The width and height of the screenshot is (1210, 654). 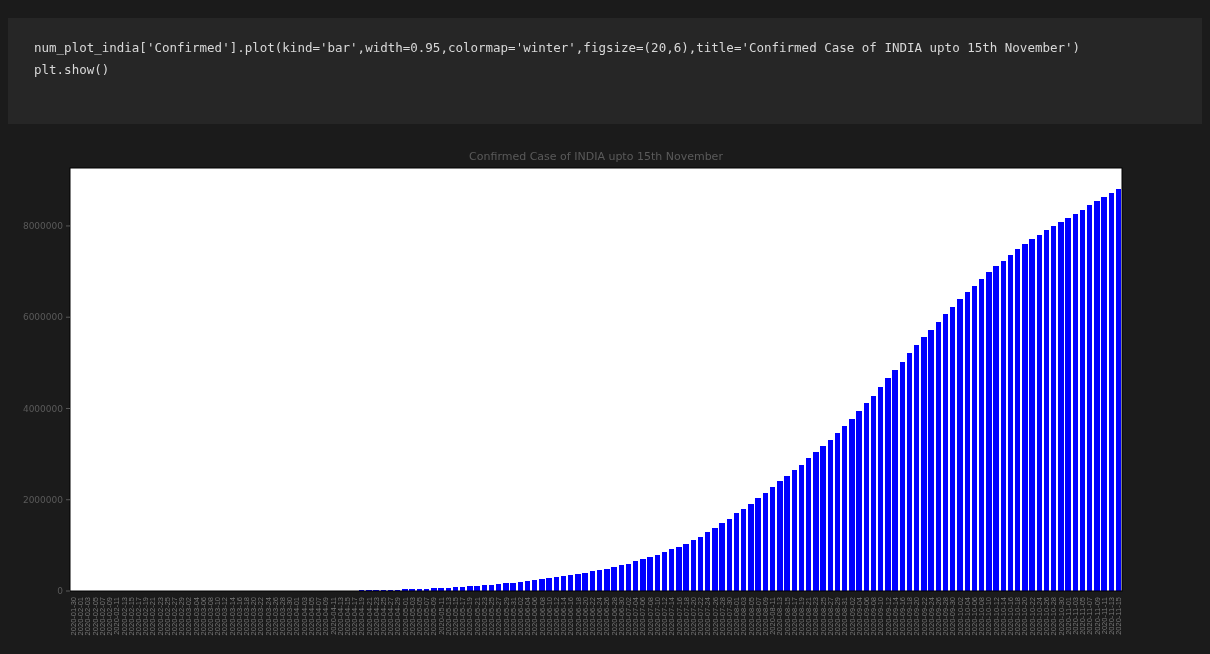 What do you see at coordinates (43, 499) in the screenshot?
I see `y-tick-label: 2000000` at bounding box center [43, 499].